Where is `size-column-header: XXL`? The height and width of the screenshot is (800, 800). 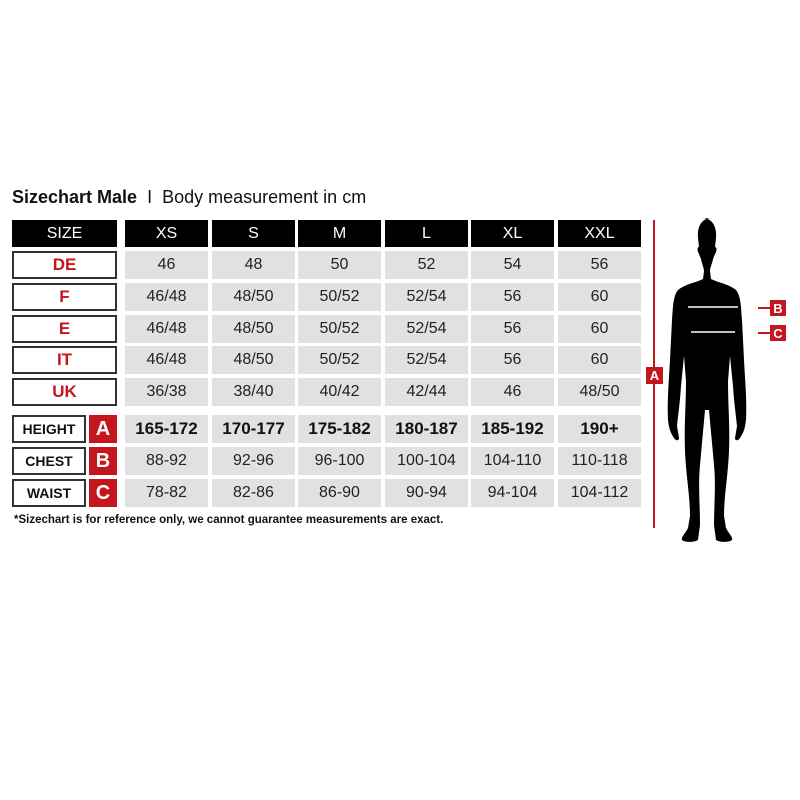
size-column-header: XXL is located at coordinates (599, 233).